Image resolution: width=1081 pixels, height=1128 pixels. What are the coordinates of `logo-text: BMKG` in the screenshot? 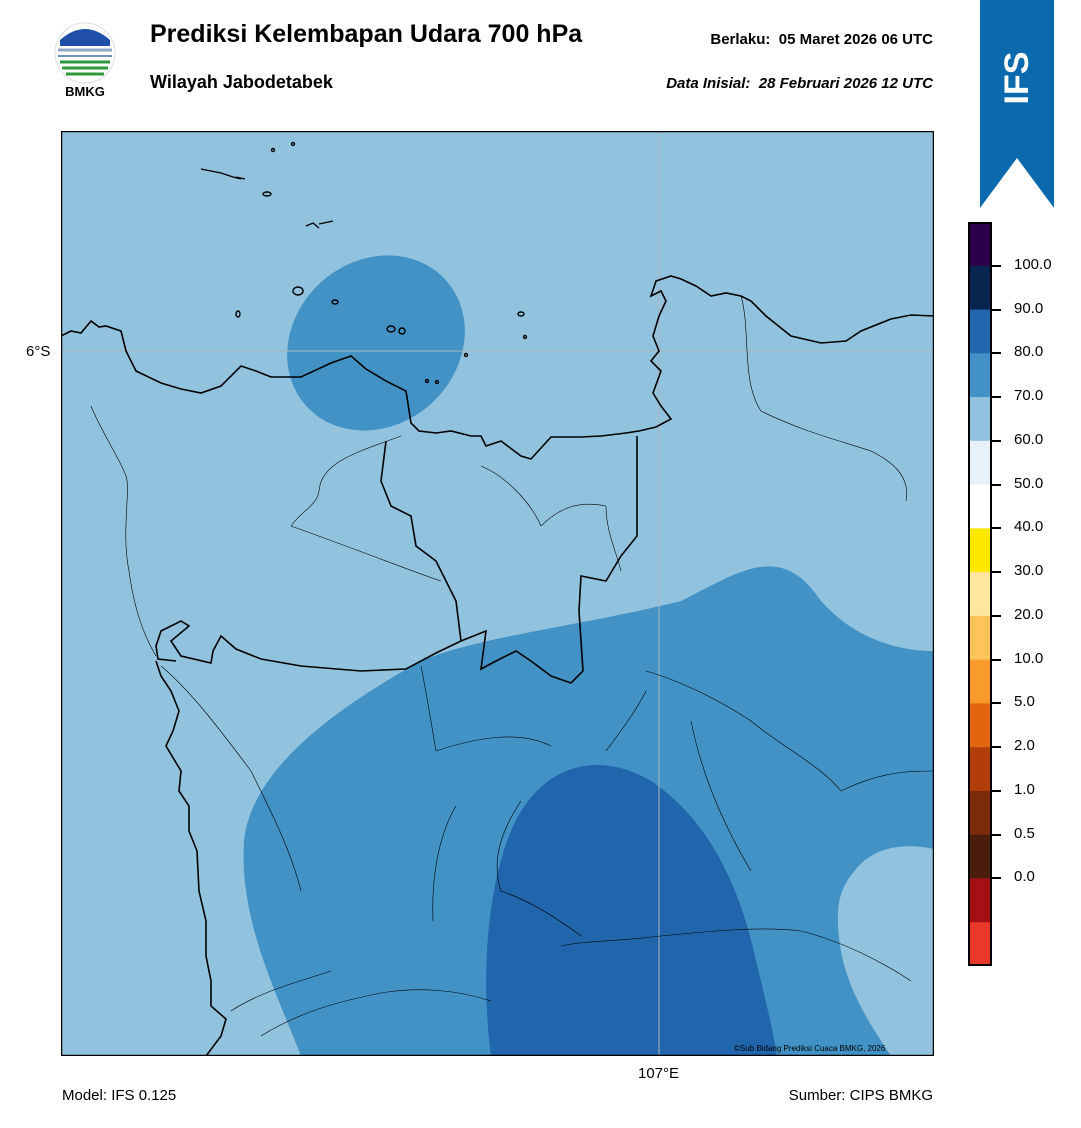 It's located at (85, 91).